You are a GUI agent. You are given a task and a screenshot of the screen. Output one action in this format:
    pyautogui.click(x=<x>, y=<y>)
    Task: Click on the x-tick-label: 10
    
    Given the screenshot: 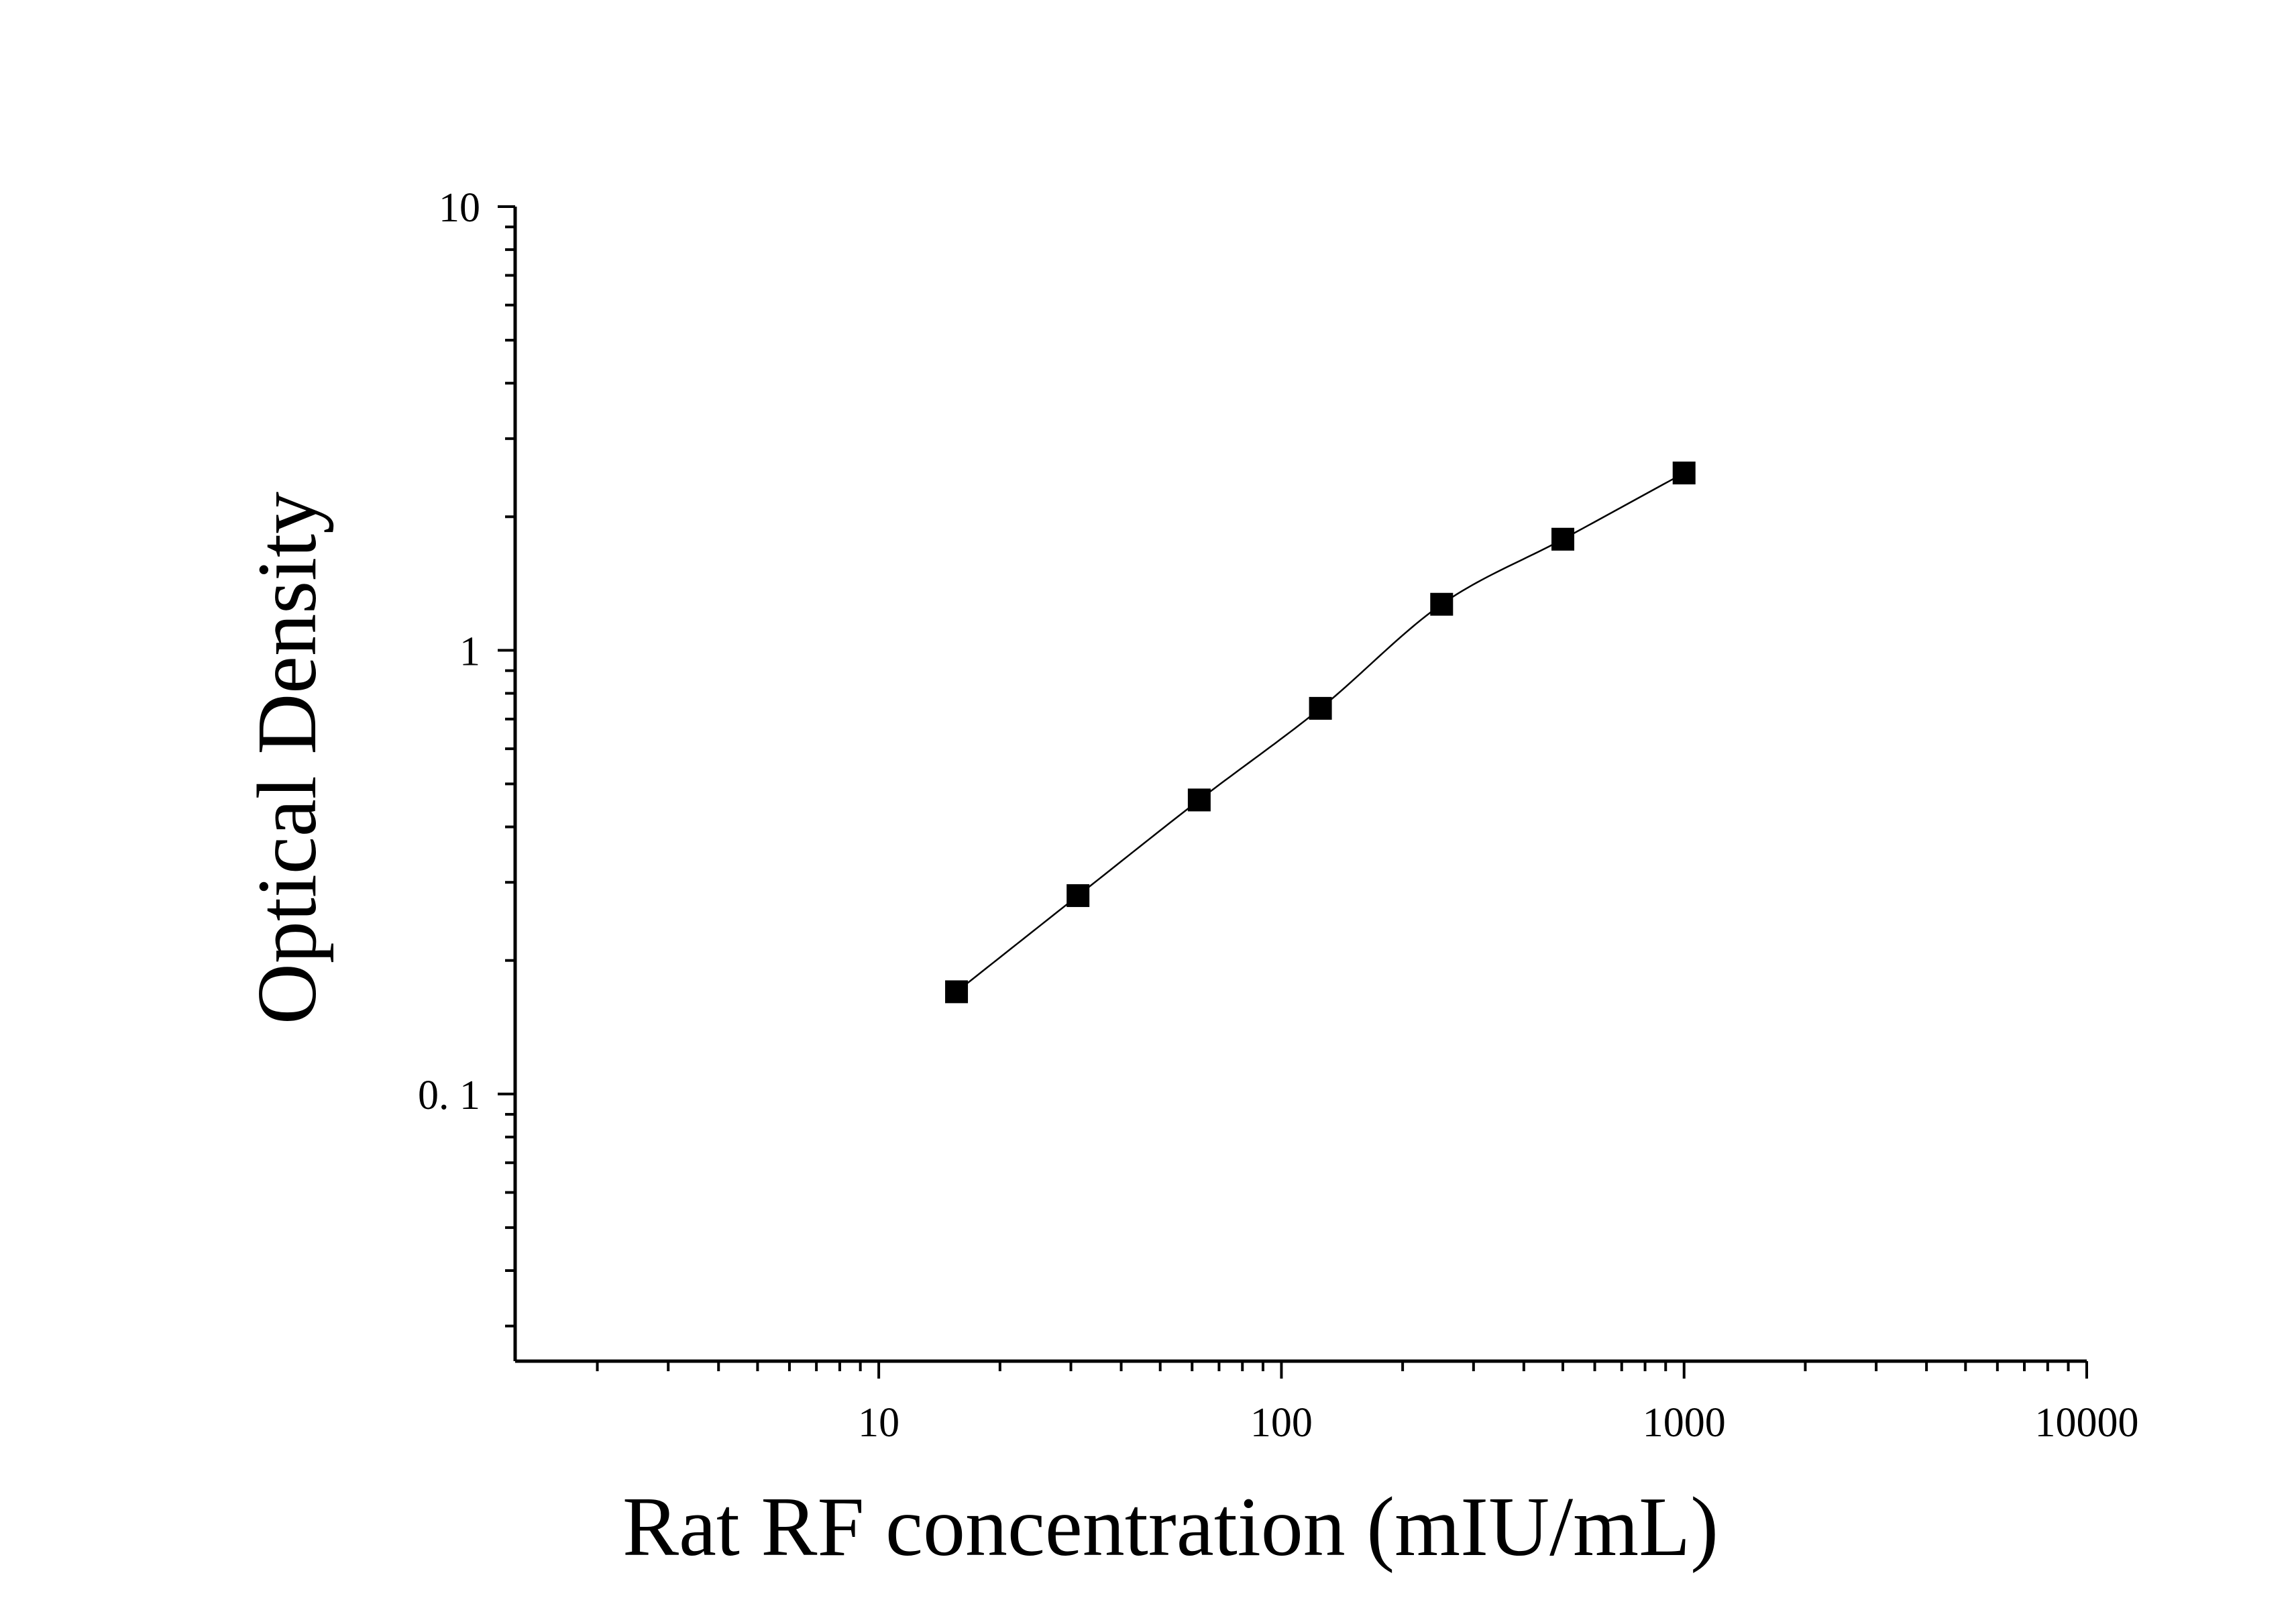 What is the action you would take?
    pyautogui.click(x=878, y=1423)
    